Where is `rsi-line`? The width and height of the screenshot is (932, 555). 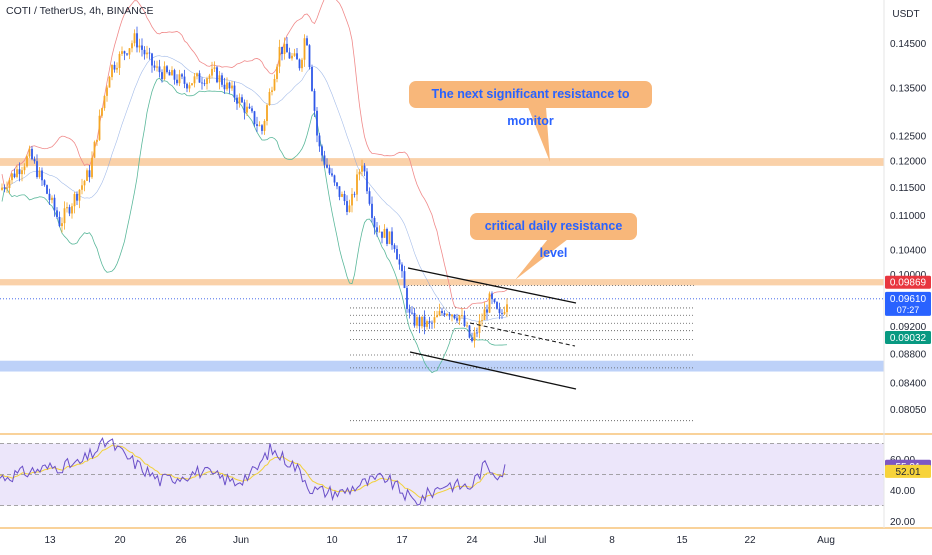
rsi-line is located at coordinates (253, 471).